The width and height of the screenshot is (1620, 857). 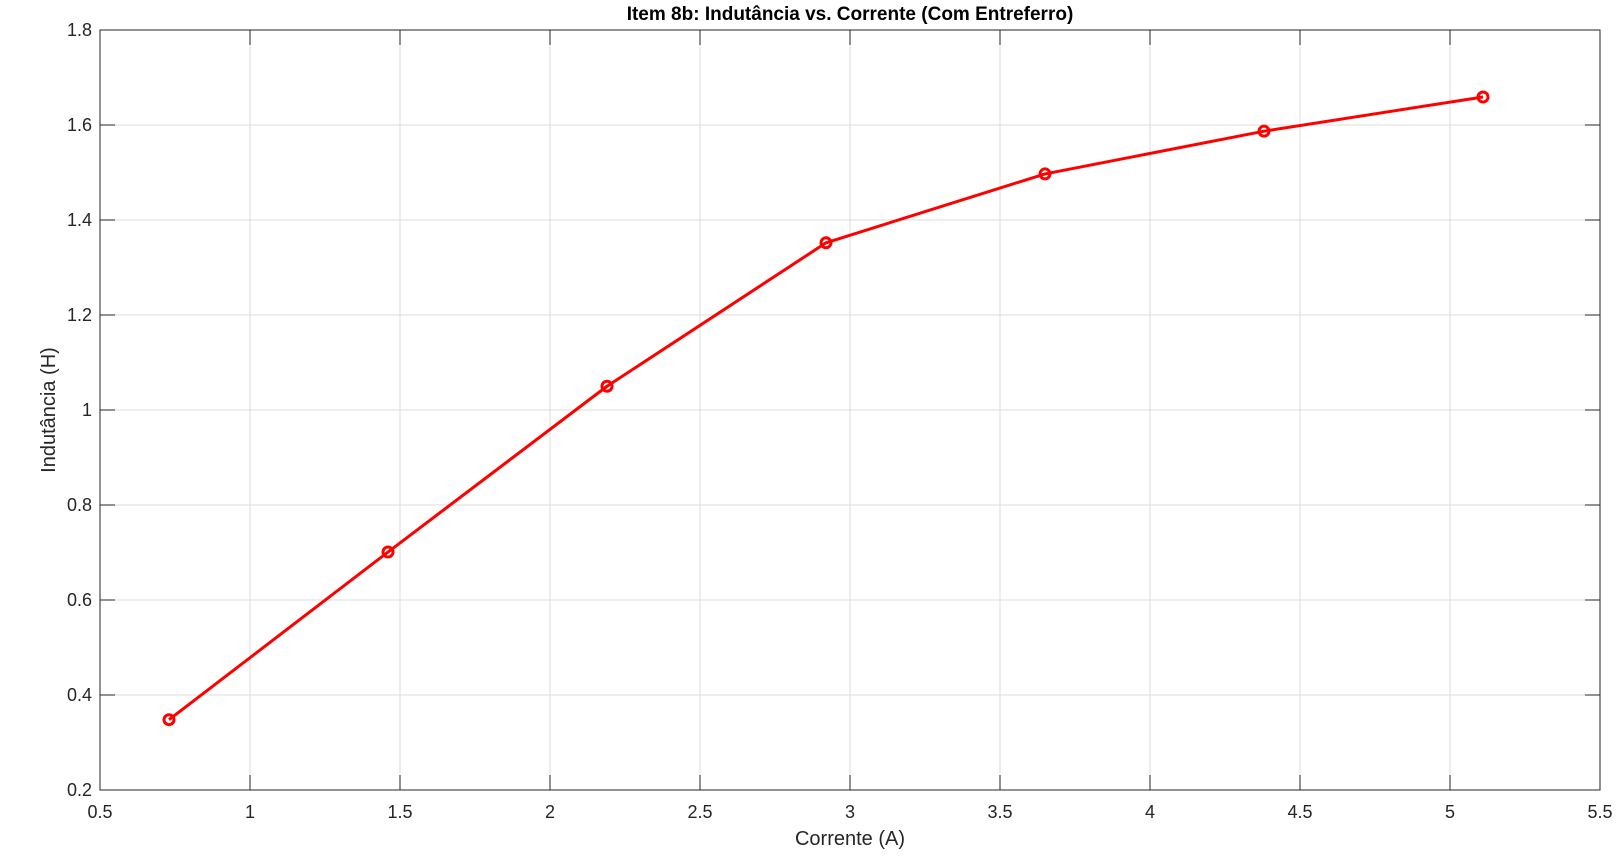 I want to click on y-tick-label: 0.8, so click(x=79, y=505).